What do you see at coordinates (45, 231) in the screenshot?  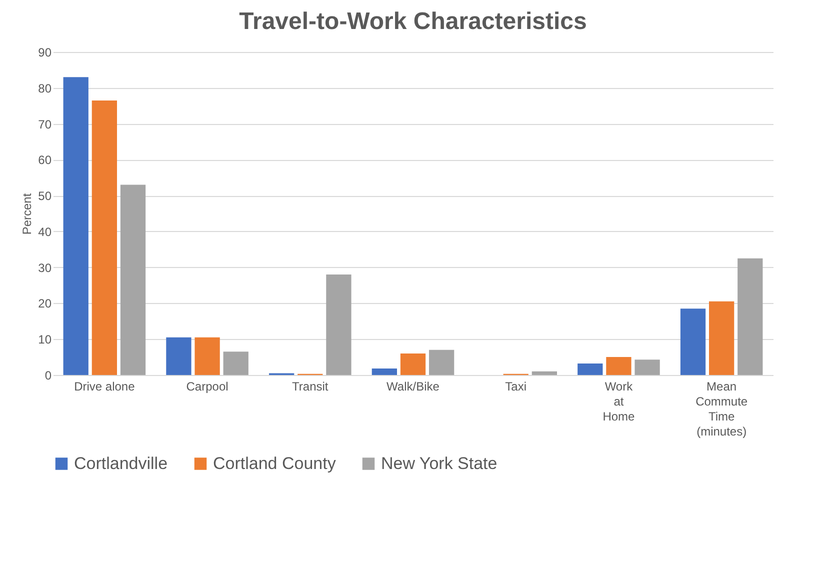 I see `y-tick-label: 40` at bounding box center [45, 231].